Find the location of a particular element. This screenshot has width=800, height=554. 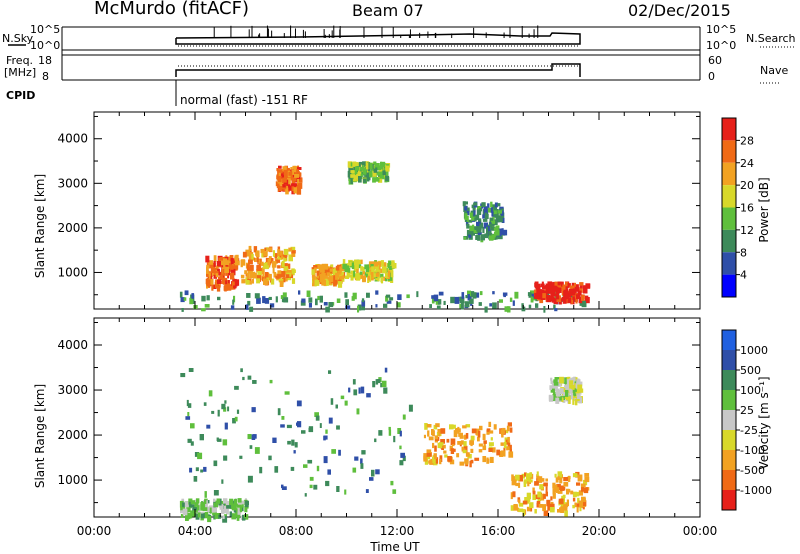

colorbar-swatch is located at coordinates (729, 440).